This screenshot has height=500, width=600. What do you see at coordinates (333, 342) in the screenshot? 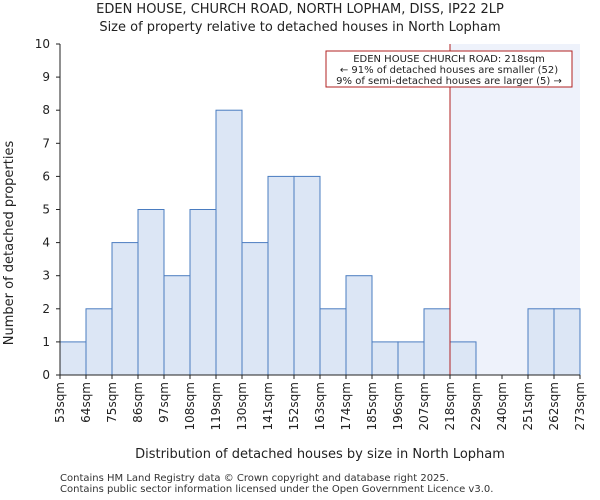
I see `bar-163sqm` at bounding box center [333, 342].